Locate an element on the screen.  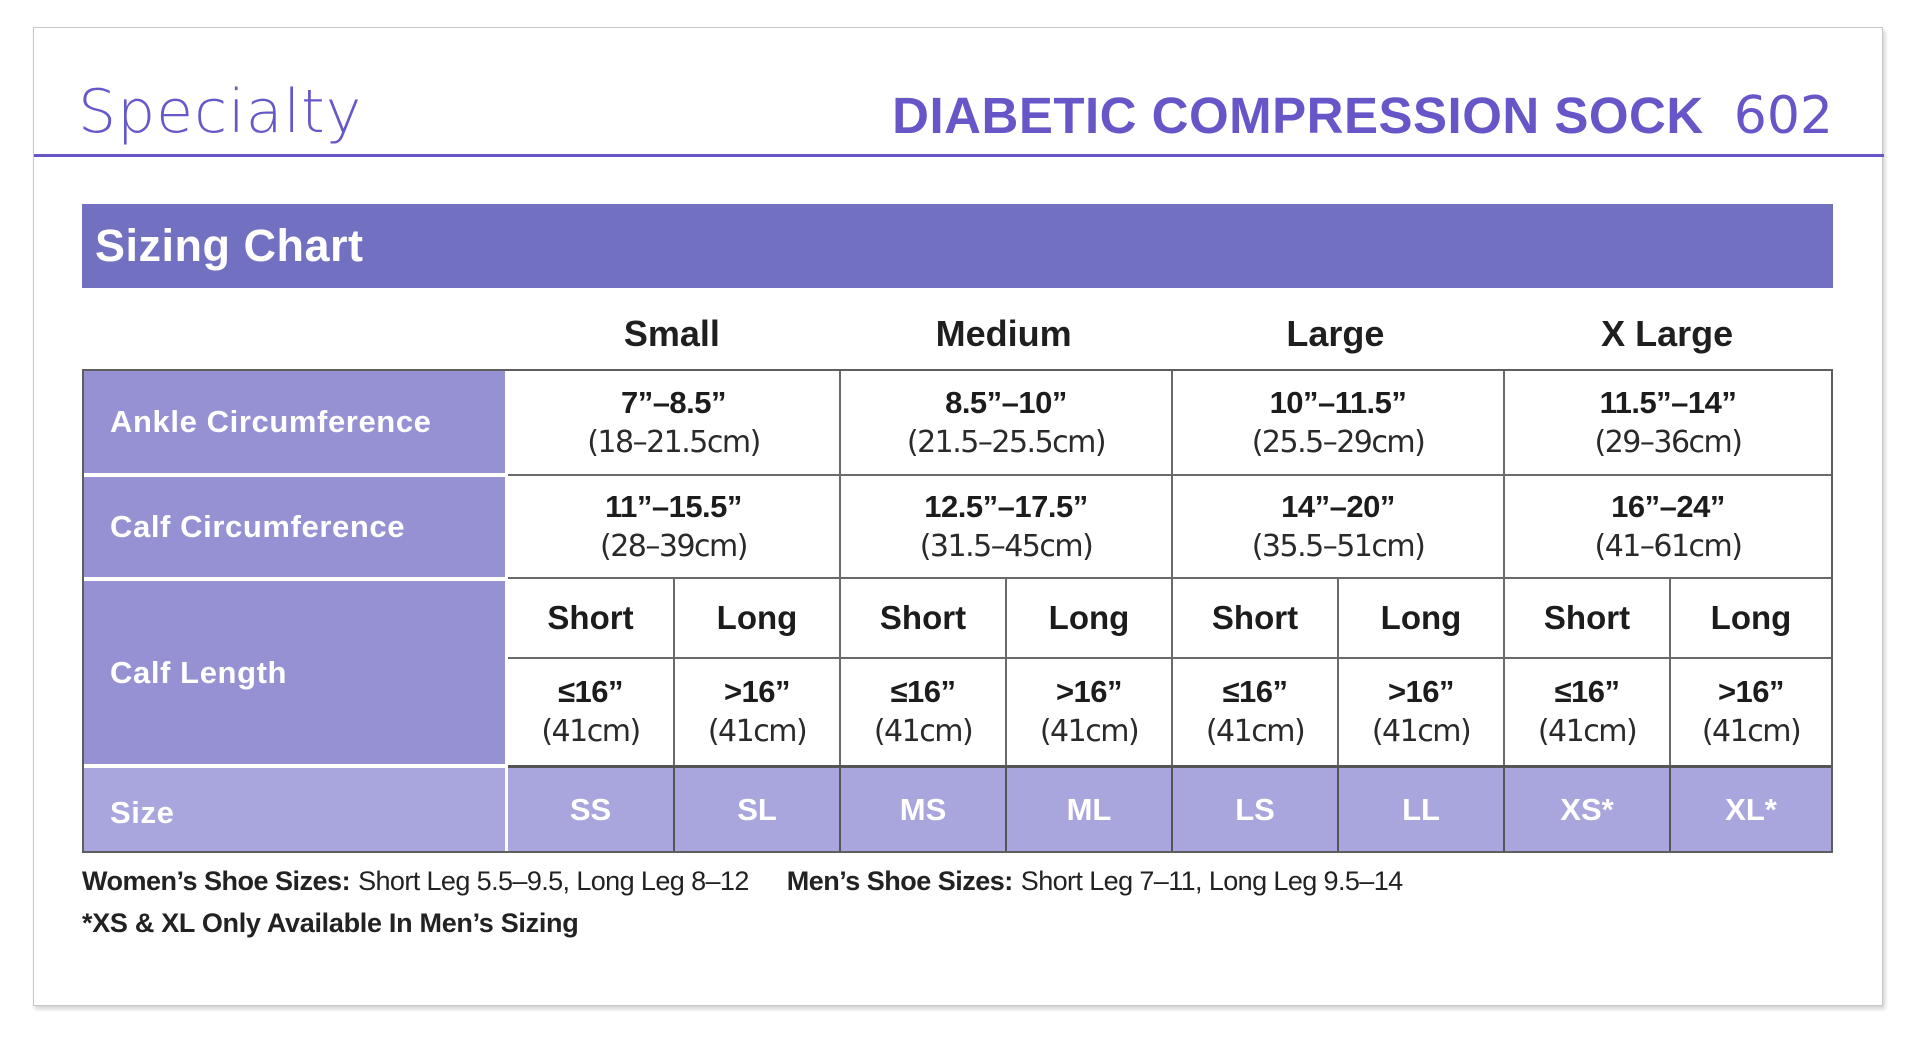
product-number: 602 is located at coordinates (1783, 116).